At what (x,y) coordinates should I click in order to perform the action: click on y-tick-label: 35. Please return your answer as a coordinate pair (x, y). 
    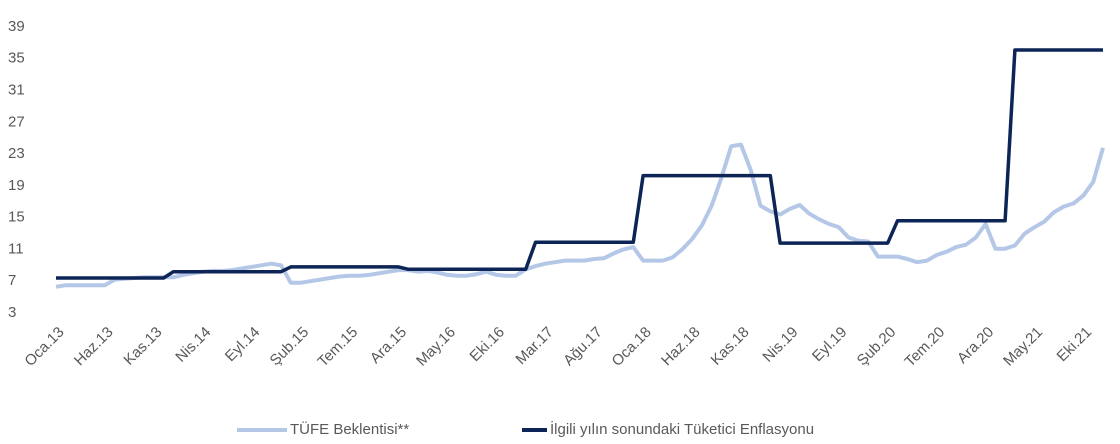
    Looking at the image, I should click on (16, 58).